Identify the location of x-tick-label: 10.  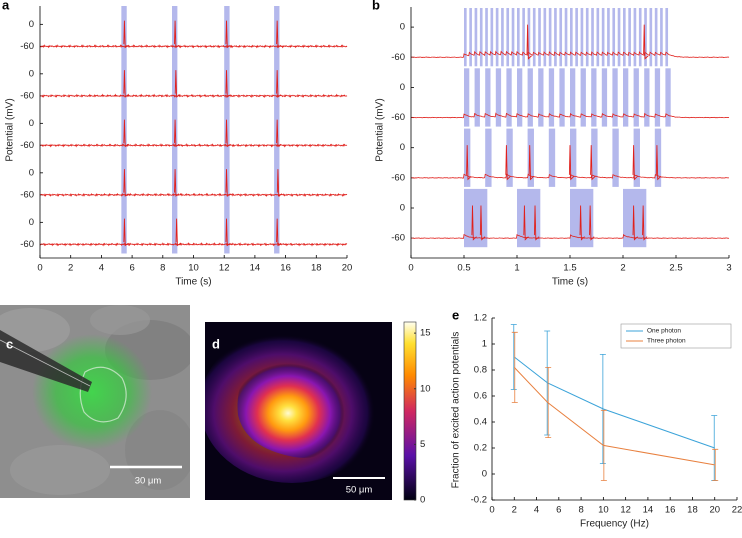
(193, 268).